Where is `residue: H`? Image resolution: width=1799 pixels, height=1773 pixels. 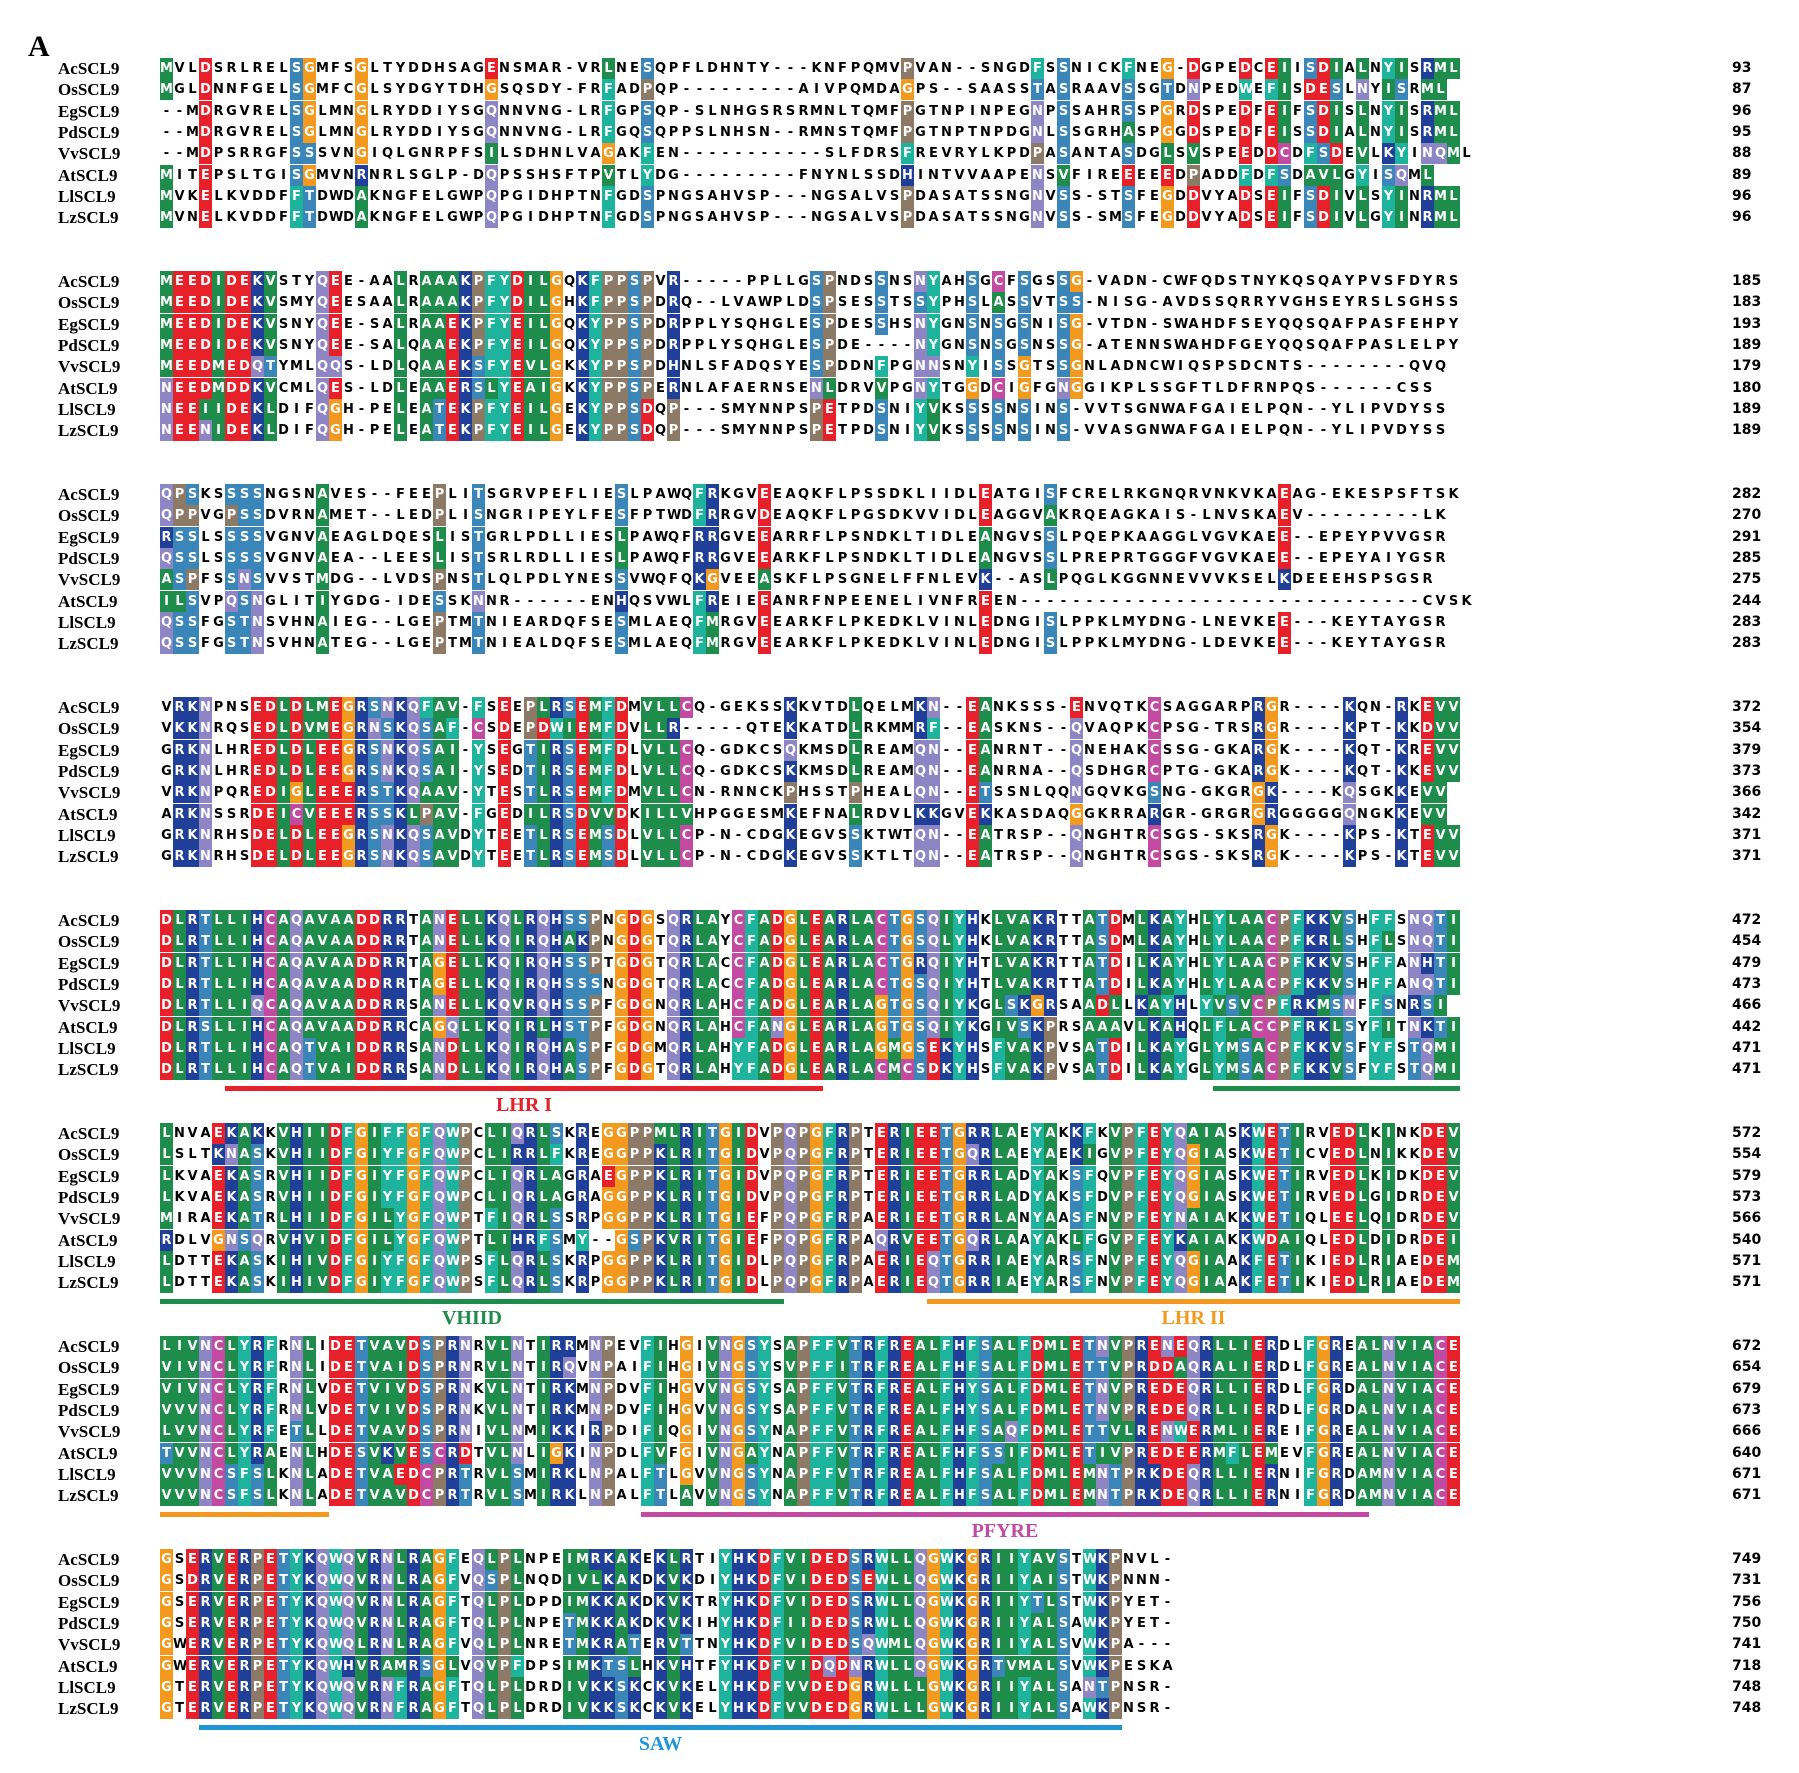 residue: H is located at coordinates (738, 111).